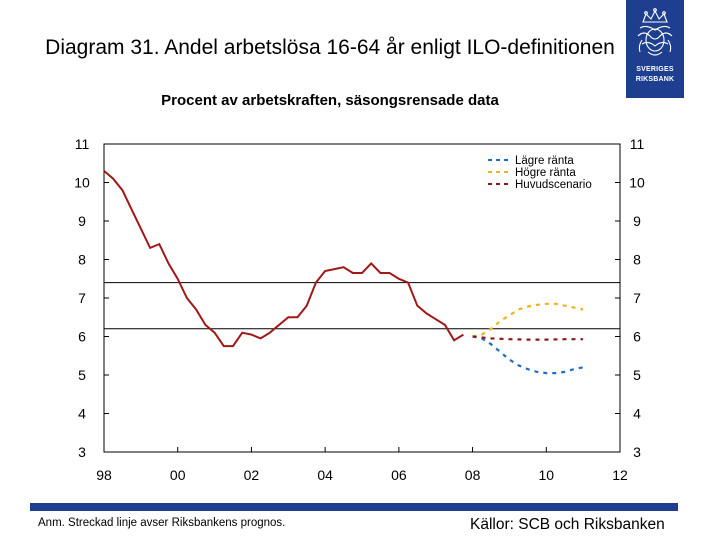  What do you see at coordinates (637, 260) in the screenshot?
I see `y-tick-label-right: 8` at bounding box center [637, 260].